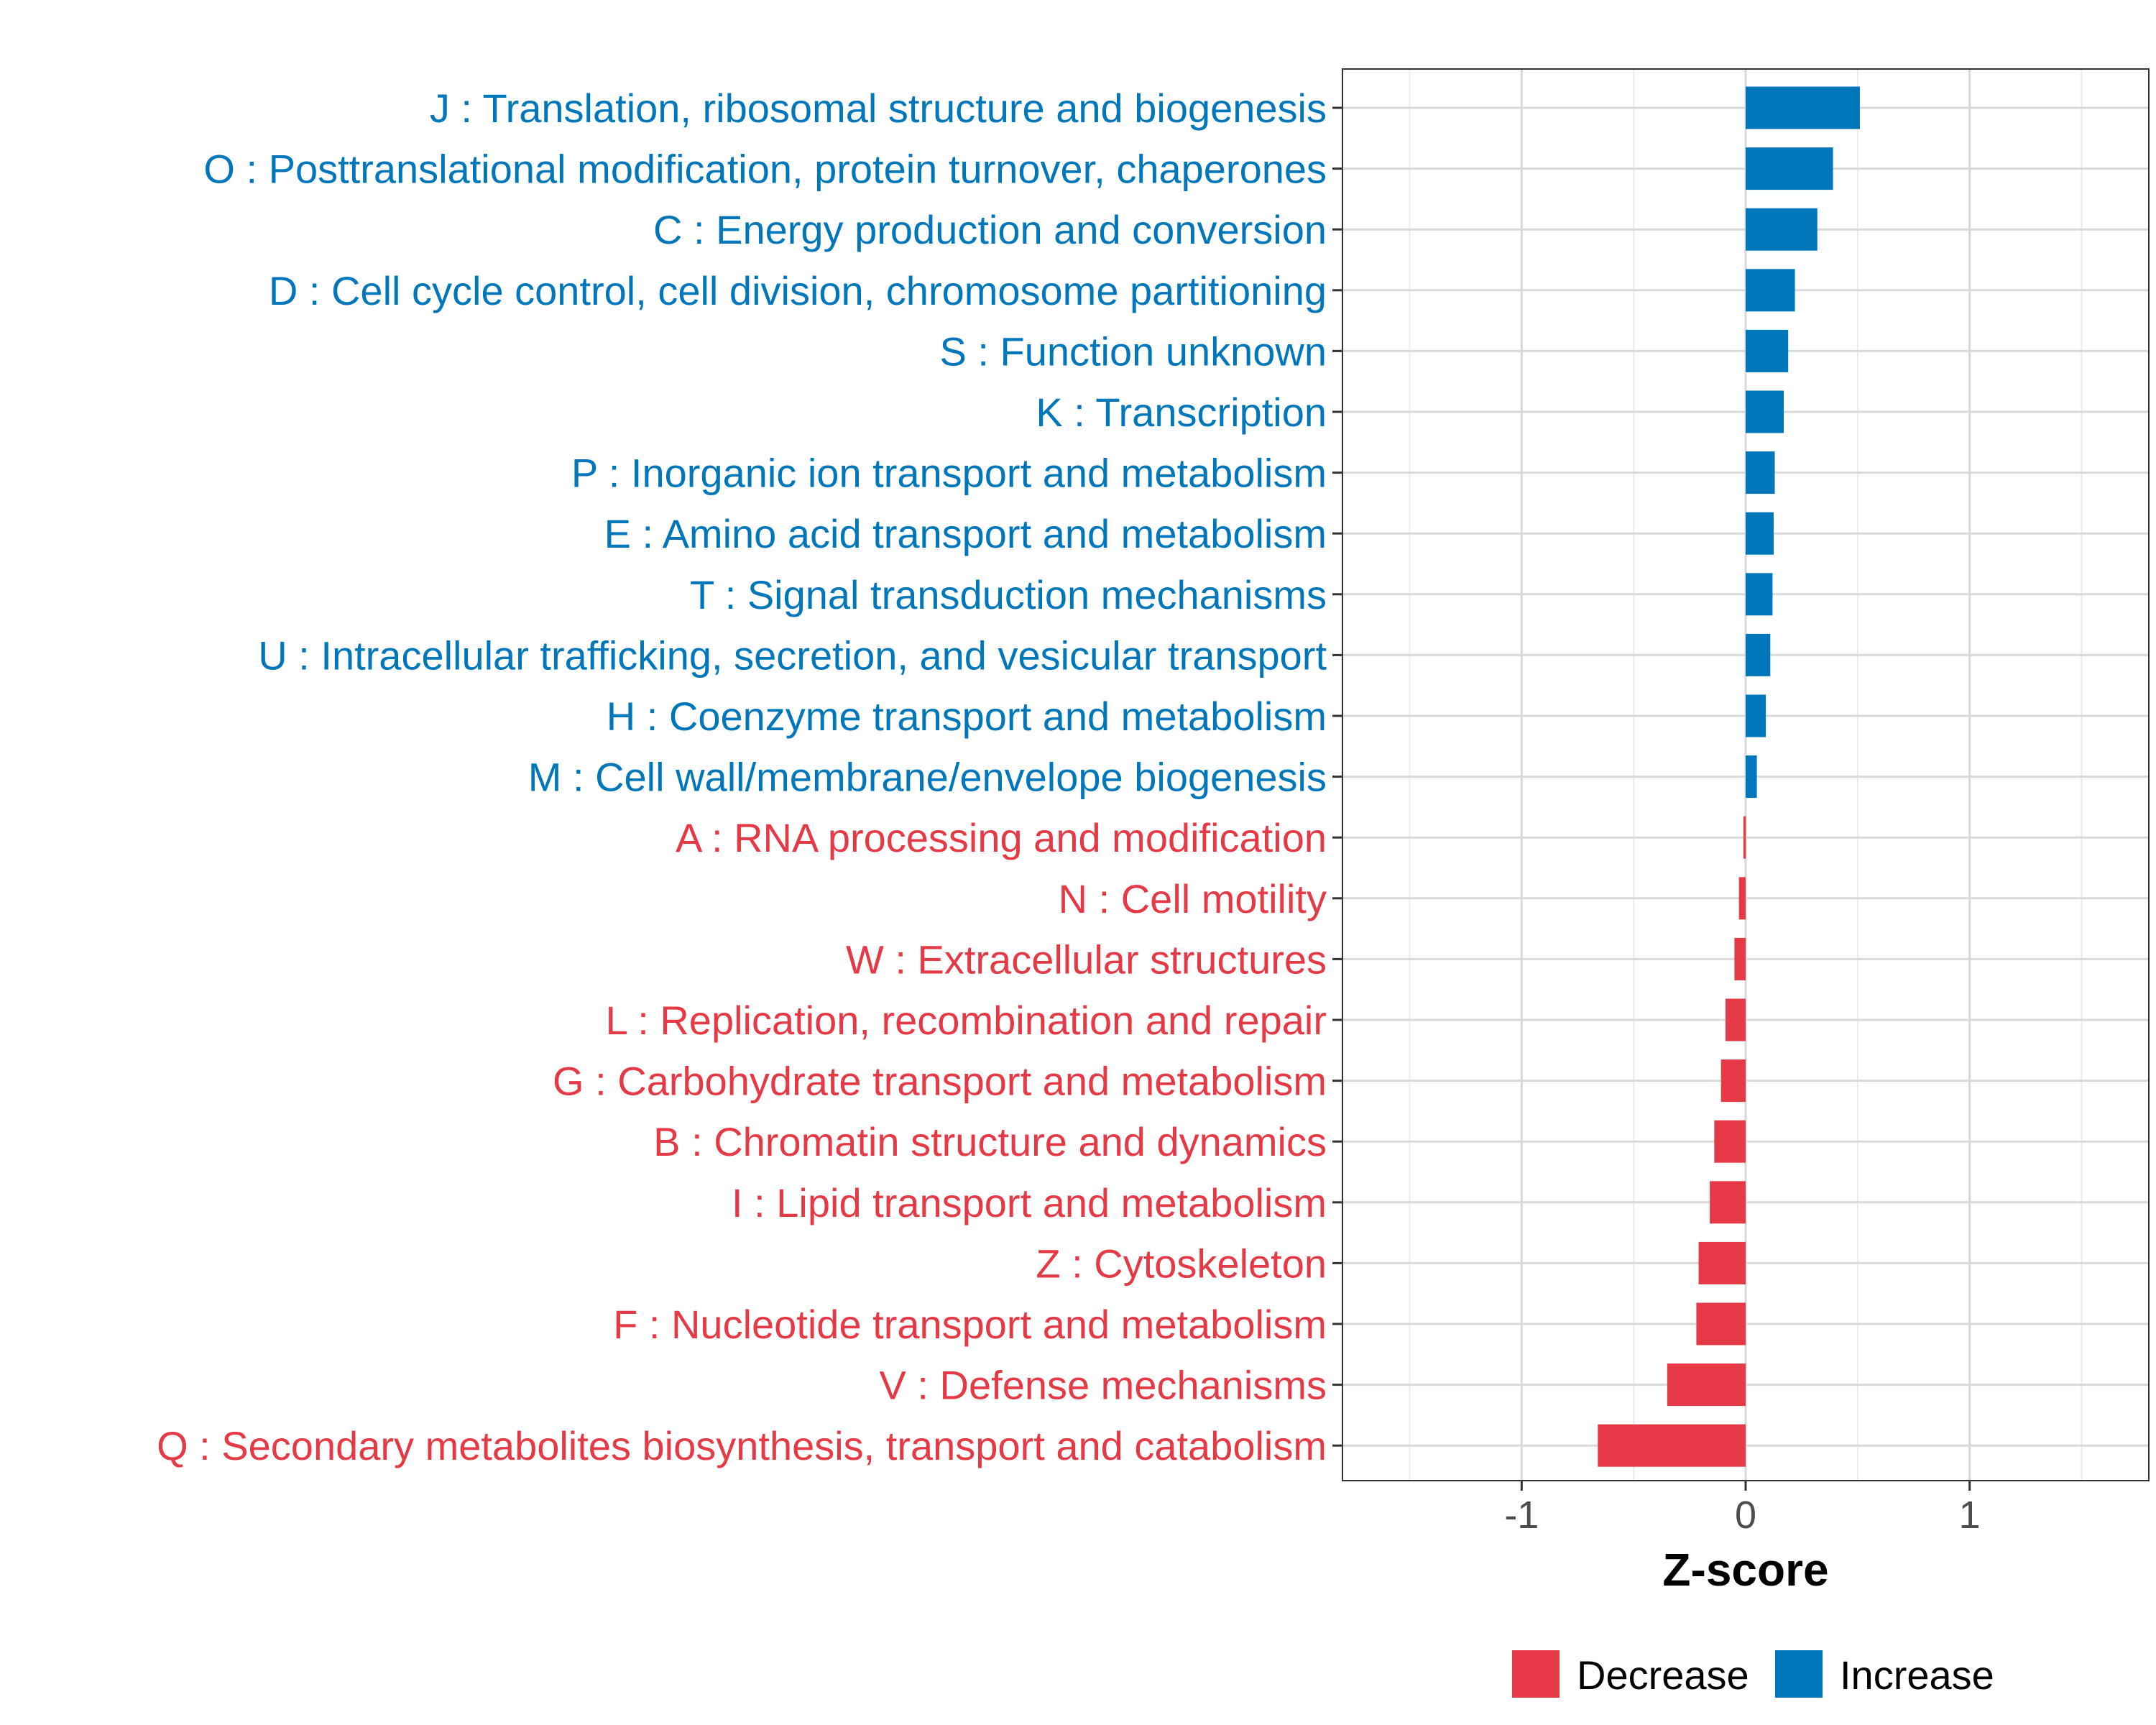 This screenshot has width=2156, height=1725. Describe the element at coordinates (1765, 411) in the screenshot. I see `bar-k` at that location.